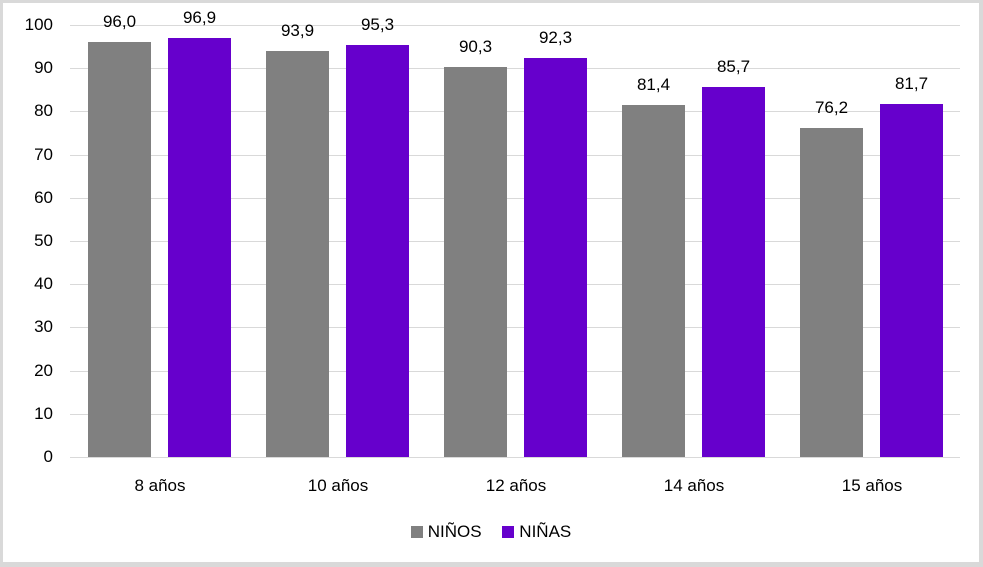 This screenshot has width=983, height=567. I want to click on data-label: 93,9, so click(297, 31).